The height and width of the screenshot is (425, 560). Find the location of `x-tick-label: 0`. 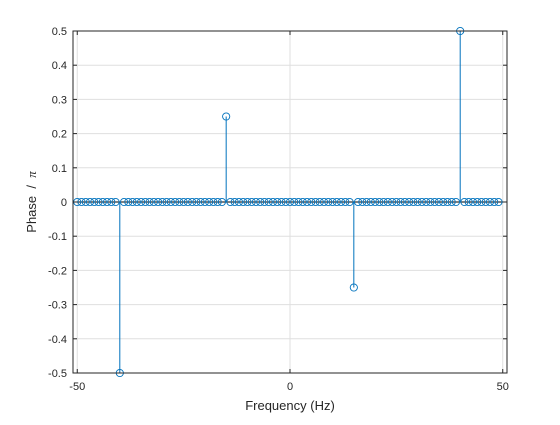

x-tick-label: 0 is located at coordinates (290, 387).